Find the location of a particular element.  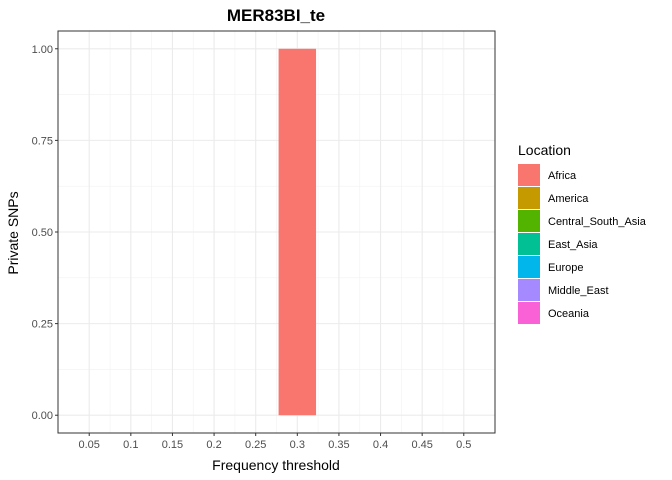

legend-title: Location is located at coordinates (544, 150).